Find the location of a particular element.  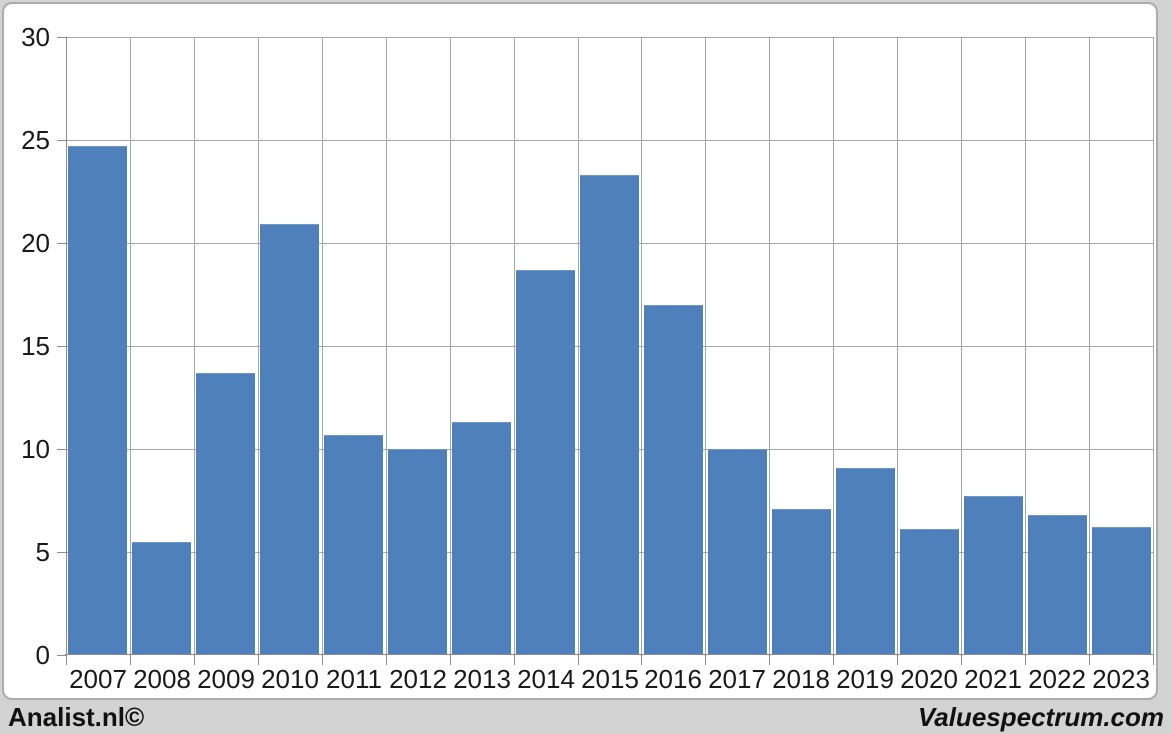

x-tick-label: 2019 is located at coordinates (865, 679).